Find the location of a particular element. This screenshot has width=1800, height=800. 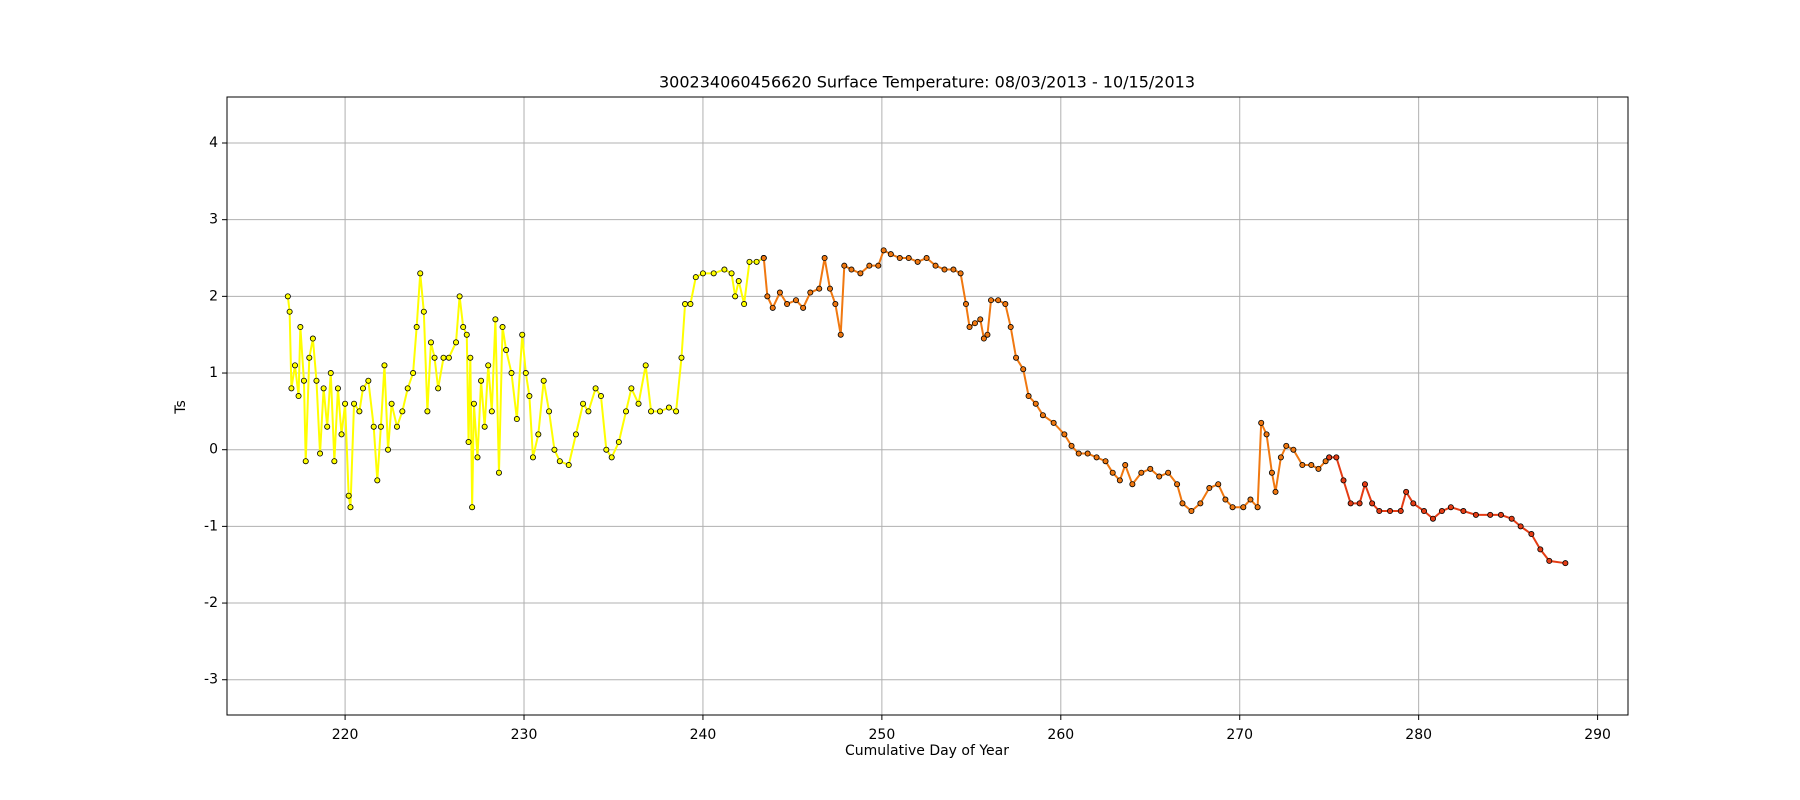

y-tick-label: -3 is located at coordinates (211, 680).